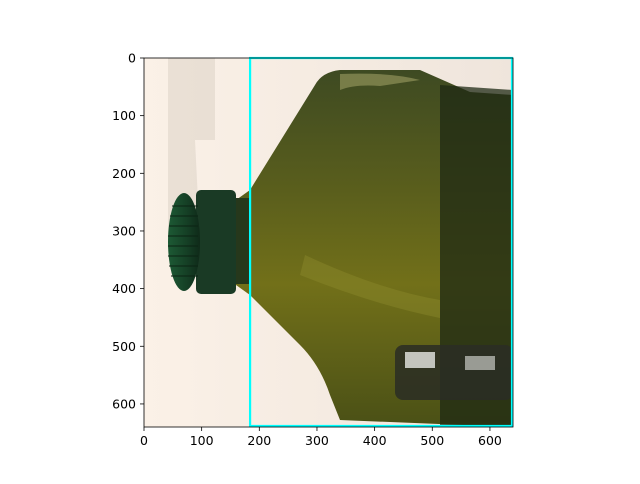 Image resolution: width=640 pixels, height=484 pixels. I want to click on y-tick-label: 600, so click(124, 403).